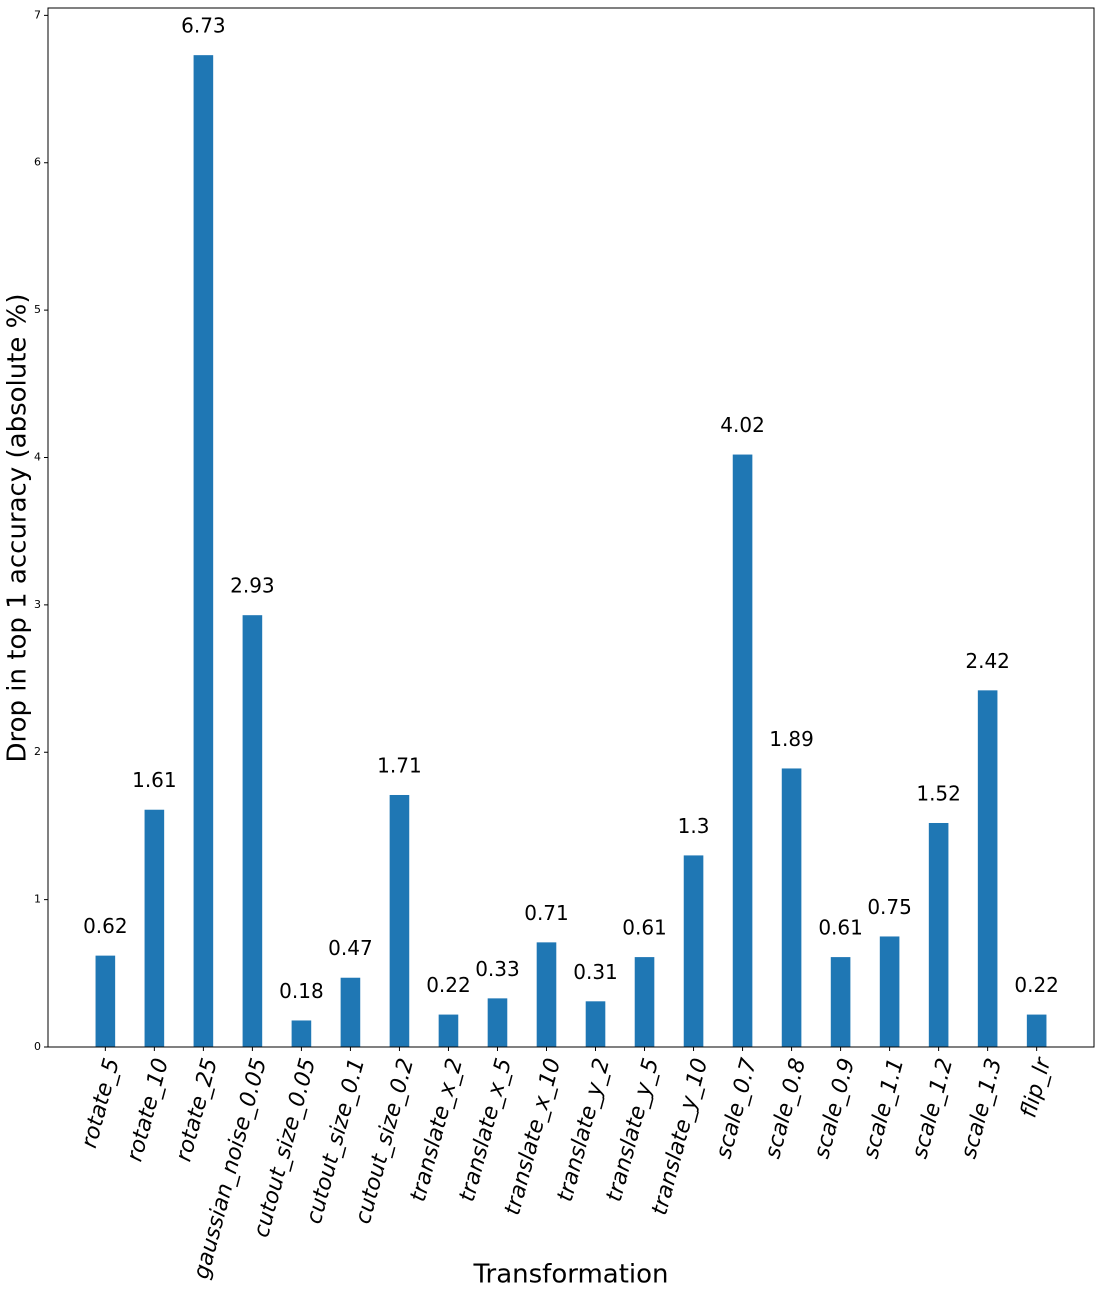 This screenshot has height=1295, width=1100. I want to click on y-tick-label: 6, so click(37, 162).